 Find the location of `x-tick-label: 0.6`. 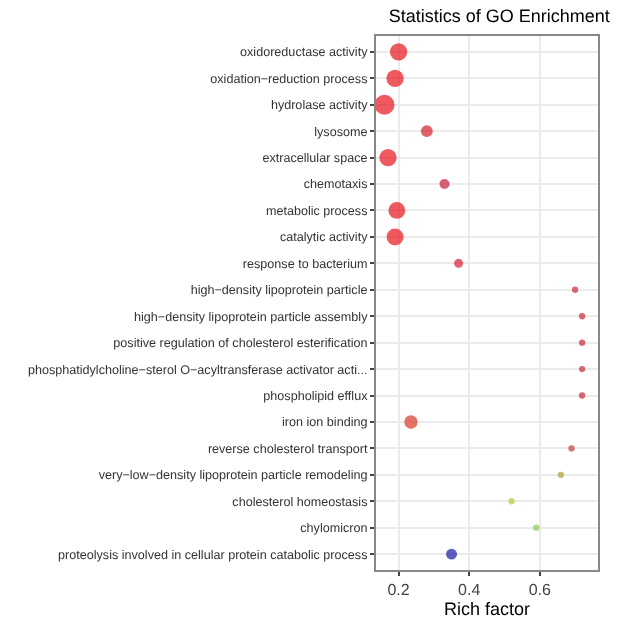

x-tick-label: 0.6 is located at coordinates (540, 590).